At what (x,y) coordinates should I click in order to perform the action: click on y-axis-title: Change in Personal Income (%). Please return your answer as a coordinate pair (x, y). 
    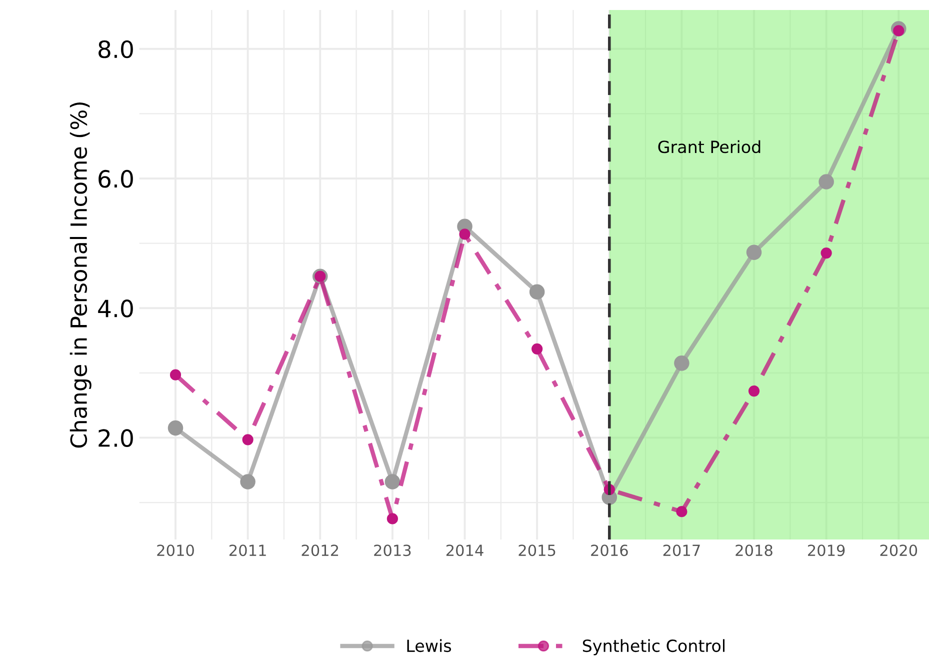
    Looking at the image, I should click on (81, 275).